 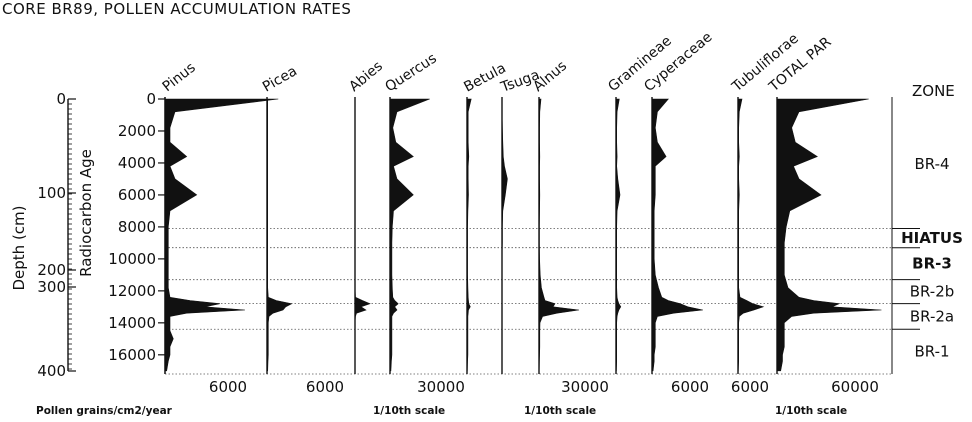 What do you see at coordinates (560, 411) in the screenshot?
I see `scale-note-alnus: 1/10th scale` at bounding box center [560, 411].